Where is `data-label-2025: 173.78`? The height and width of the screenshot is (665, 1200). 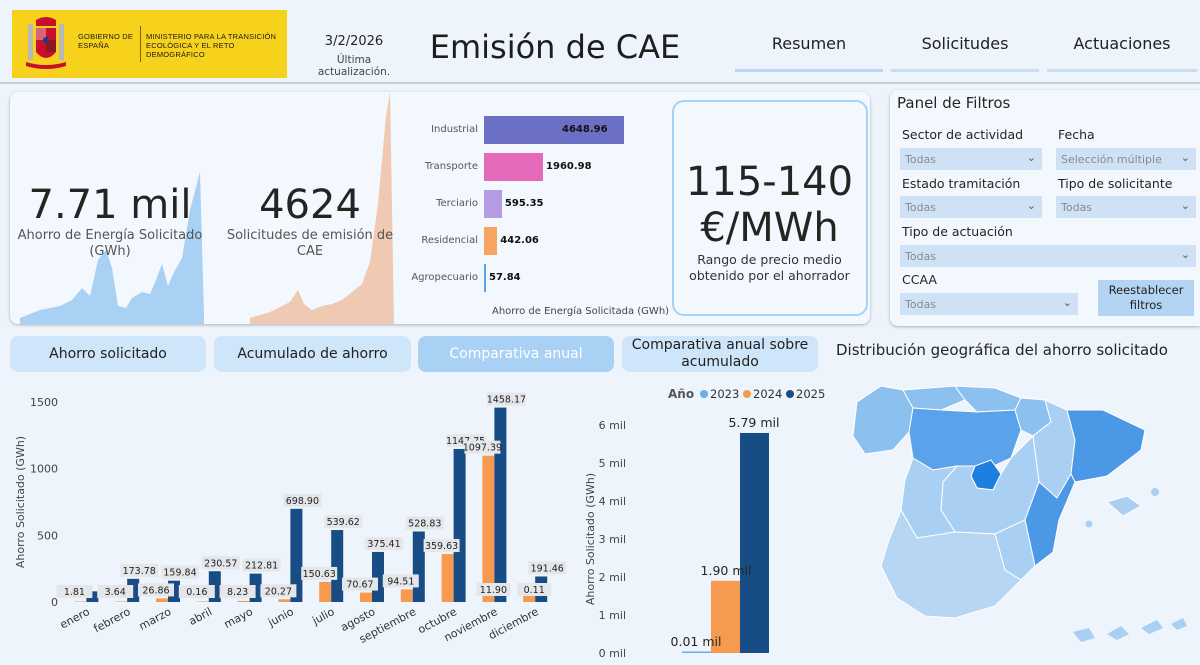 data-label-2025: 173.78 is located at coordinates (139, 571).